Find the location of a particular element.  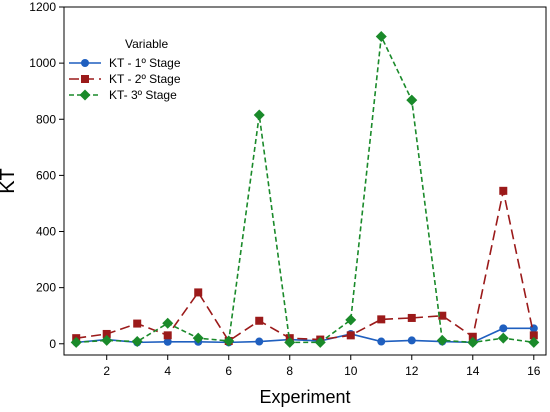

x-tick-label: 8 is located at coordinates (289, 371).